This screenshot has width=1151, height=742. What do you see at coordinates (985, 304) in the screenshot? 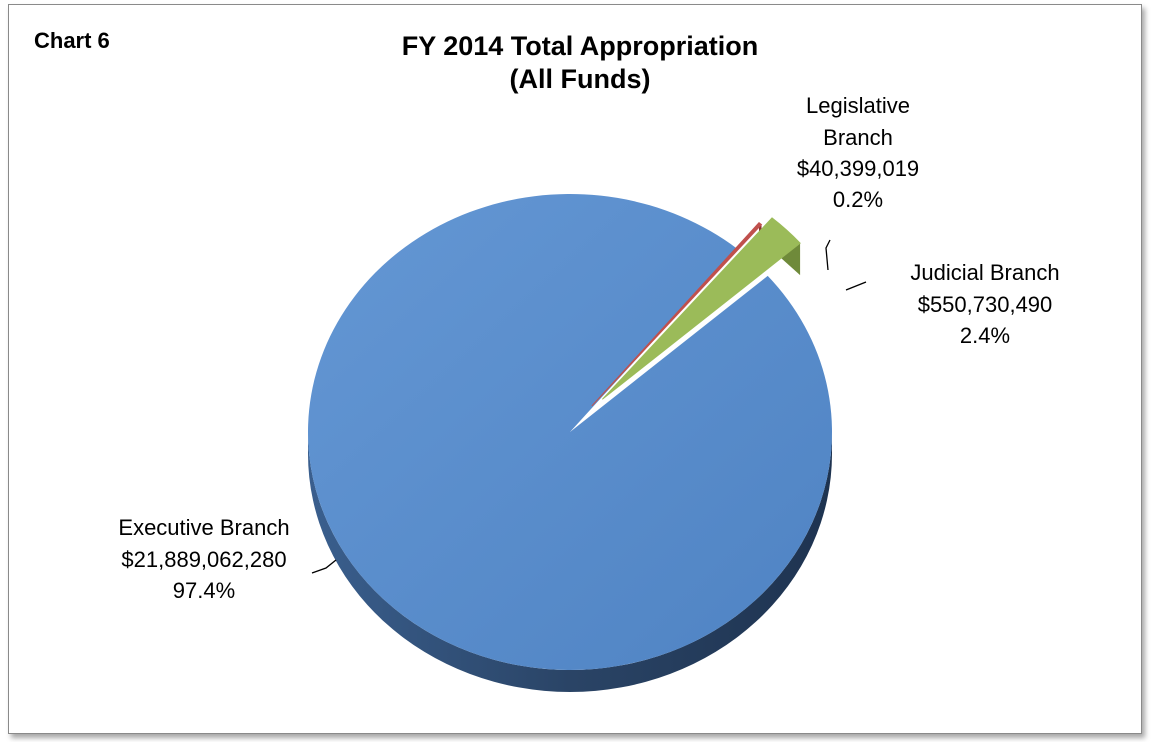
I see `data-label-judicial-value: $550,730,490` at bounding box center [985, 304].